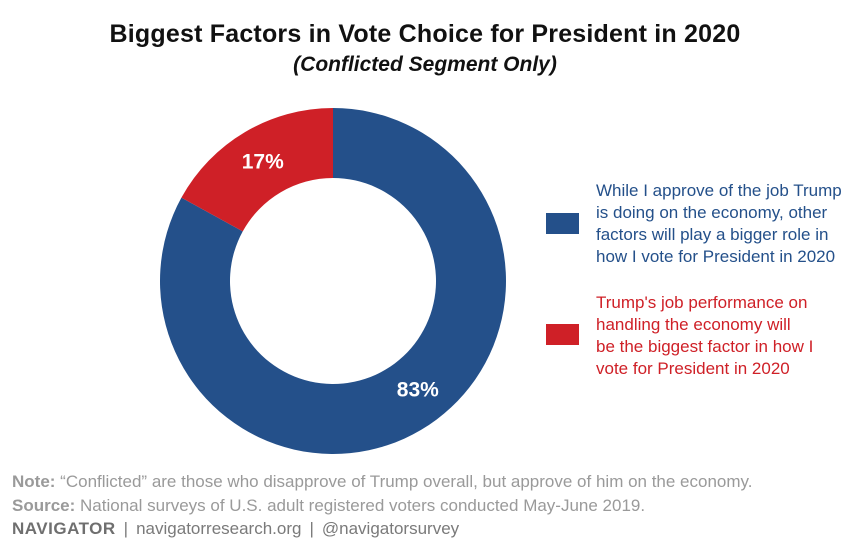 Image resolution: width=850 pixels, height=558 pixels. What do you see at coordinates (64, 528) in the screenshot?
I see `brand-name: NAVIGATOR` at bounding box center [64, 528].